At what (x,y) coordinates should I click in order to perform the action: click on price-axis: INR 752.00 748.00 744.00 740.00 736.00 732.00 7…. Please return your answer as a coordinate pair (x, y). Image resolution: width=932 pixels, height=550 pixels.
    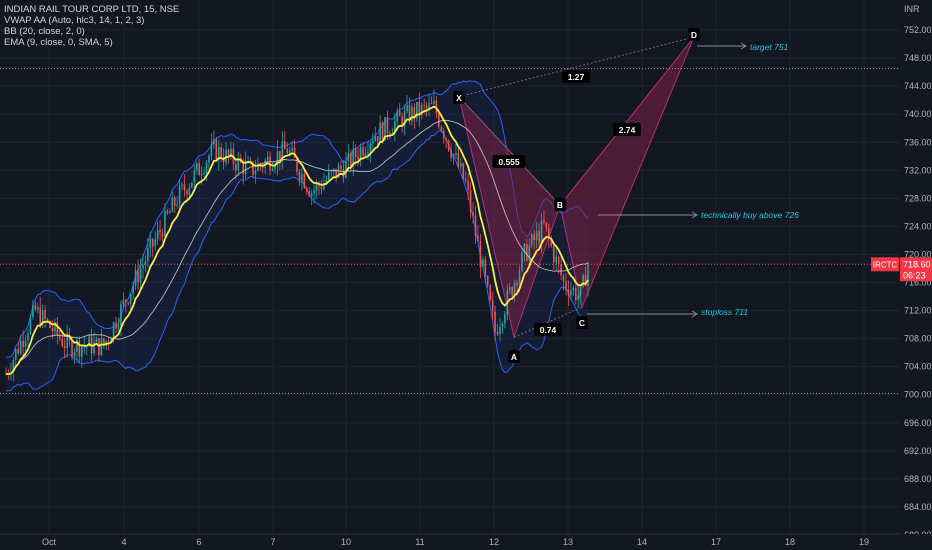
    Looking at the image, I should click on (901, 275).